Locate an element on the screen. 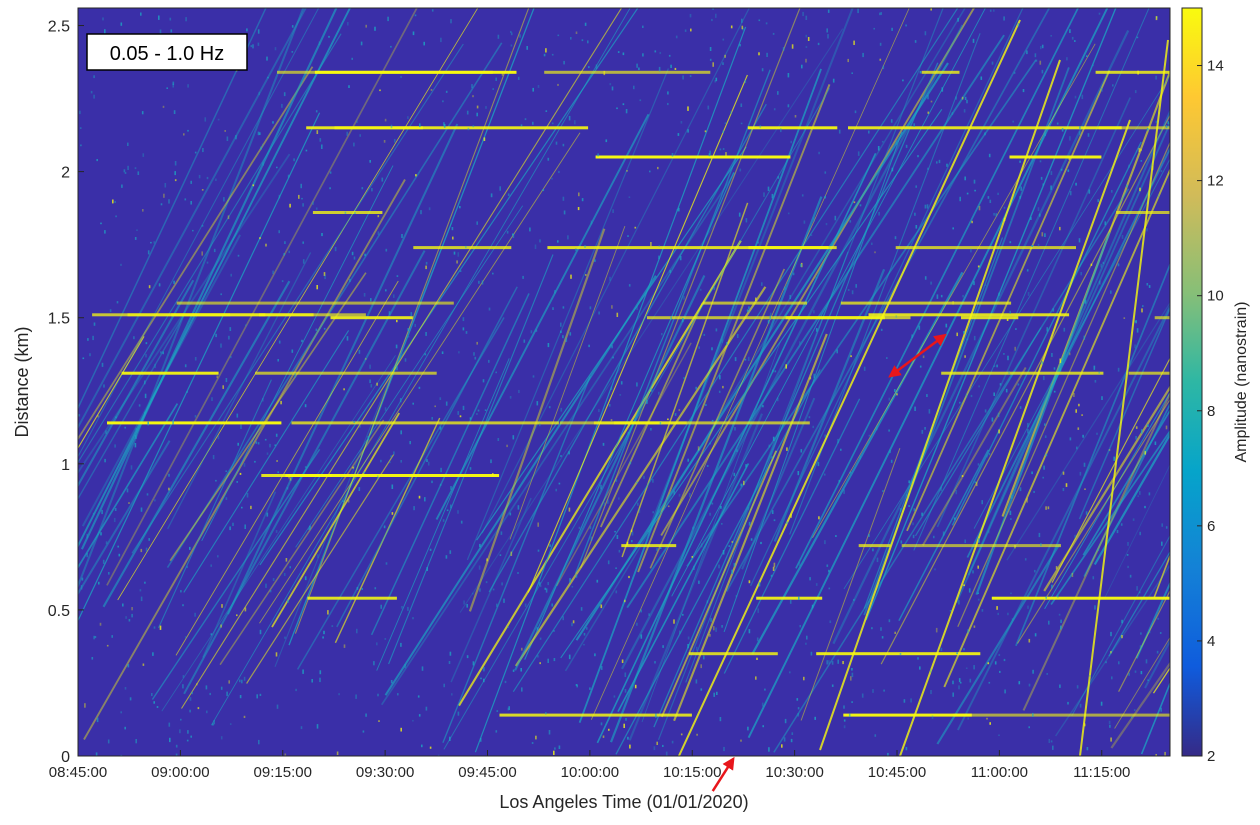 This screenshot has width=1260, height=825. x-axis-label: Los Angeles Time (01/01/2020) is located at coordinates (623, 802).